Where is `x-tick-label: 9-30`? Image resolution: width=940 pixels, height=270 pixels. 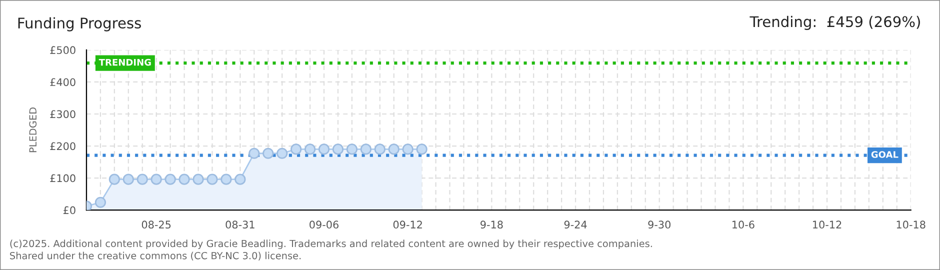 x-tick-label: 9-30 is located at coordinates (659, 224).